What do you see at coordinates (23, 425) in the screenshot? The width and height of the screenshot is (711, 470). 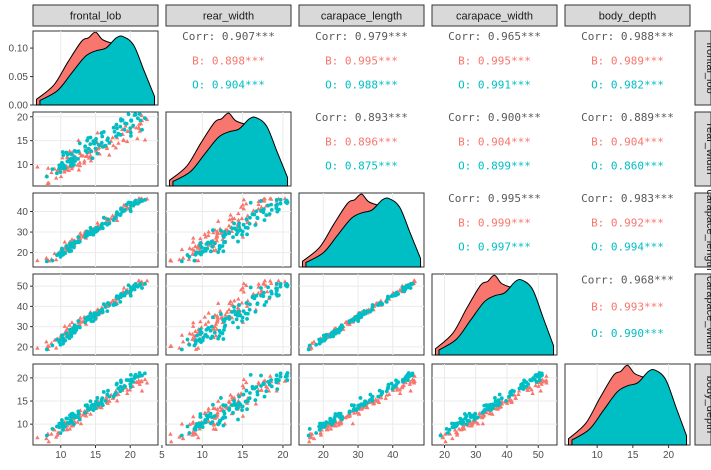 I see `y-tick-label: 10` at bounding box center [23, 425].